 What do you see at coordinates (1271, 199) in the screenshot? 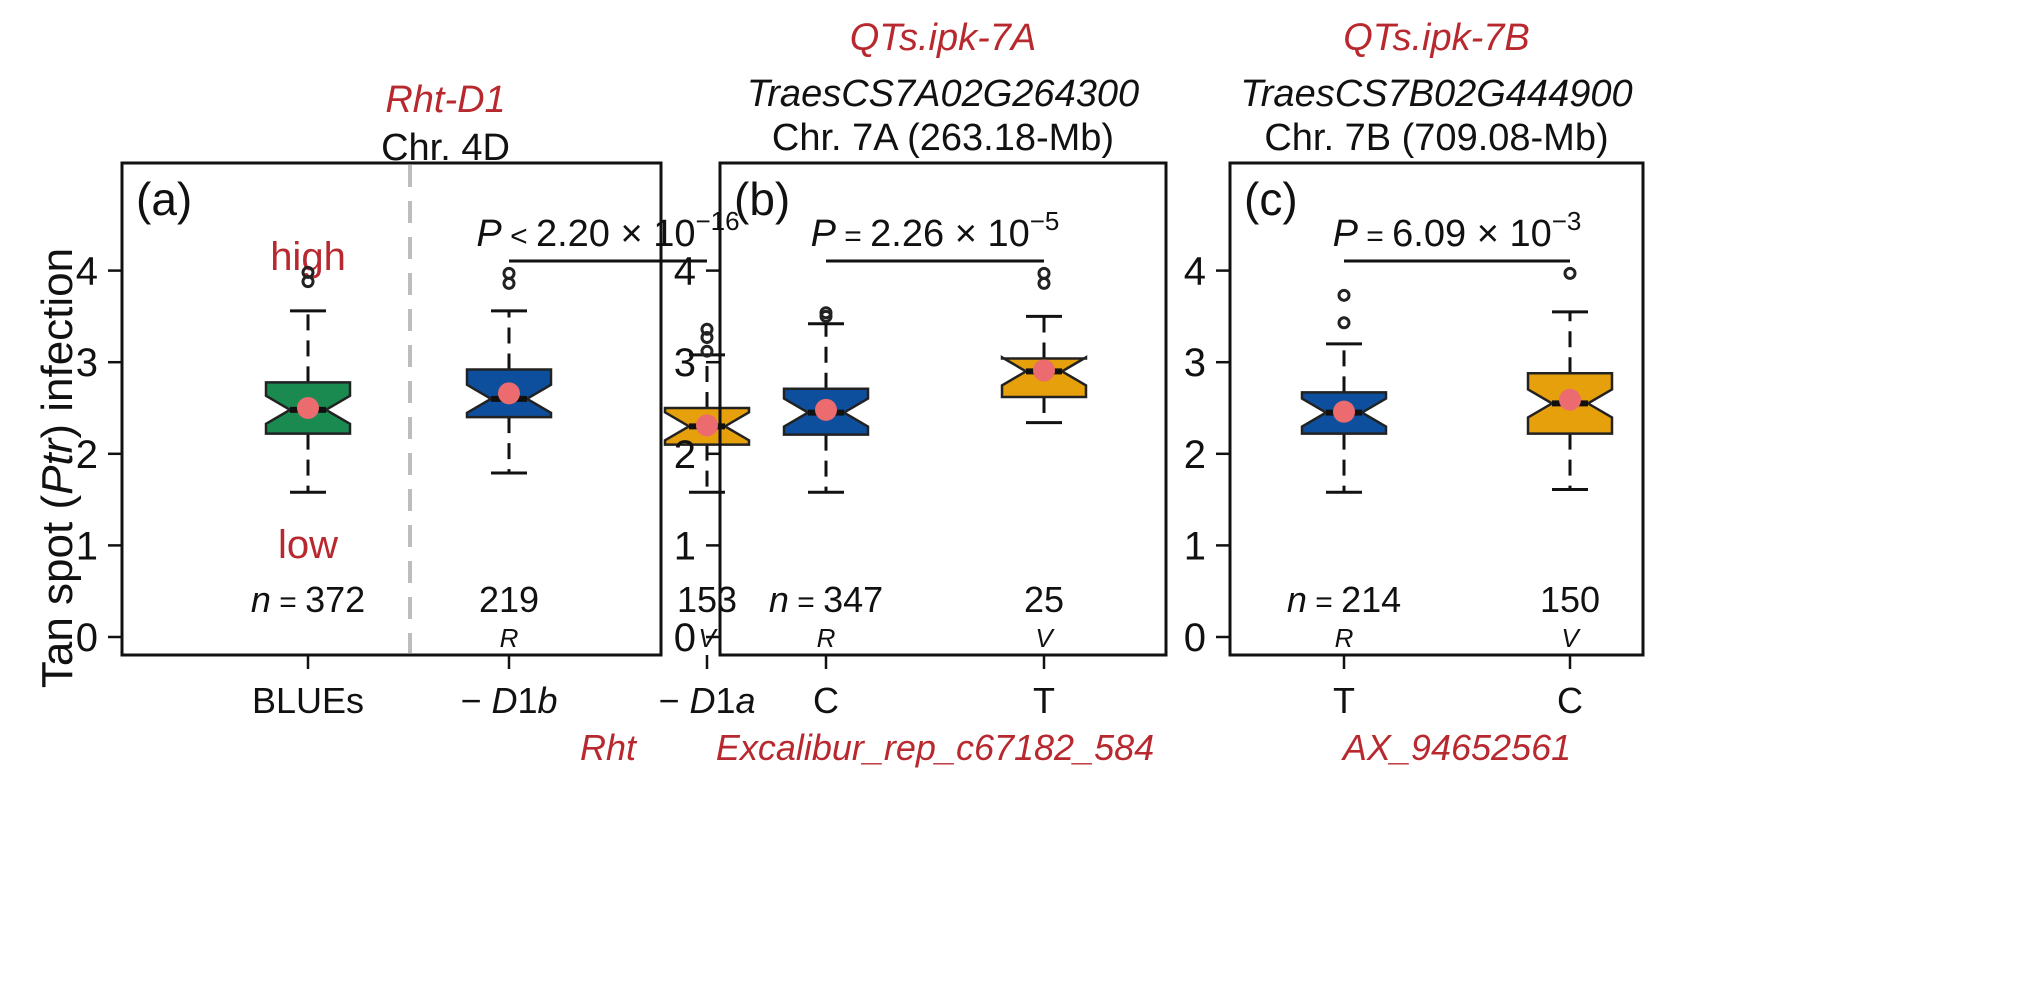
I see `panel-tag: (c)` at bounding box center [1271, 199].